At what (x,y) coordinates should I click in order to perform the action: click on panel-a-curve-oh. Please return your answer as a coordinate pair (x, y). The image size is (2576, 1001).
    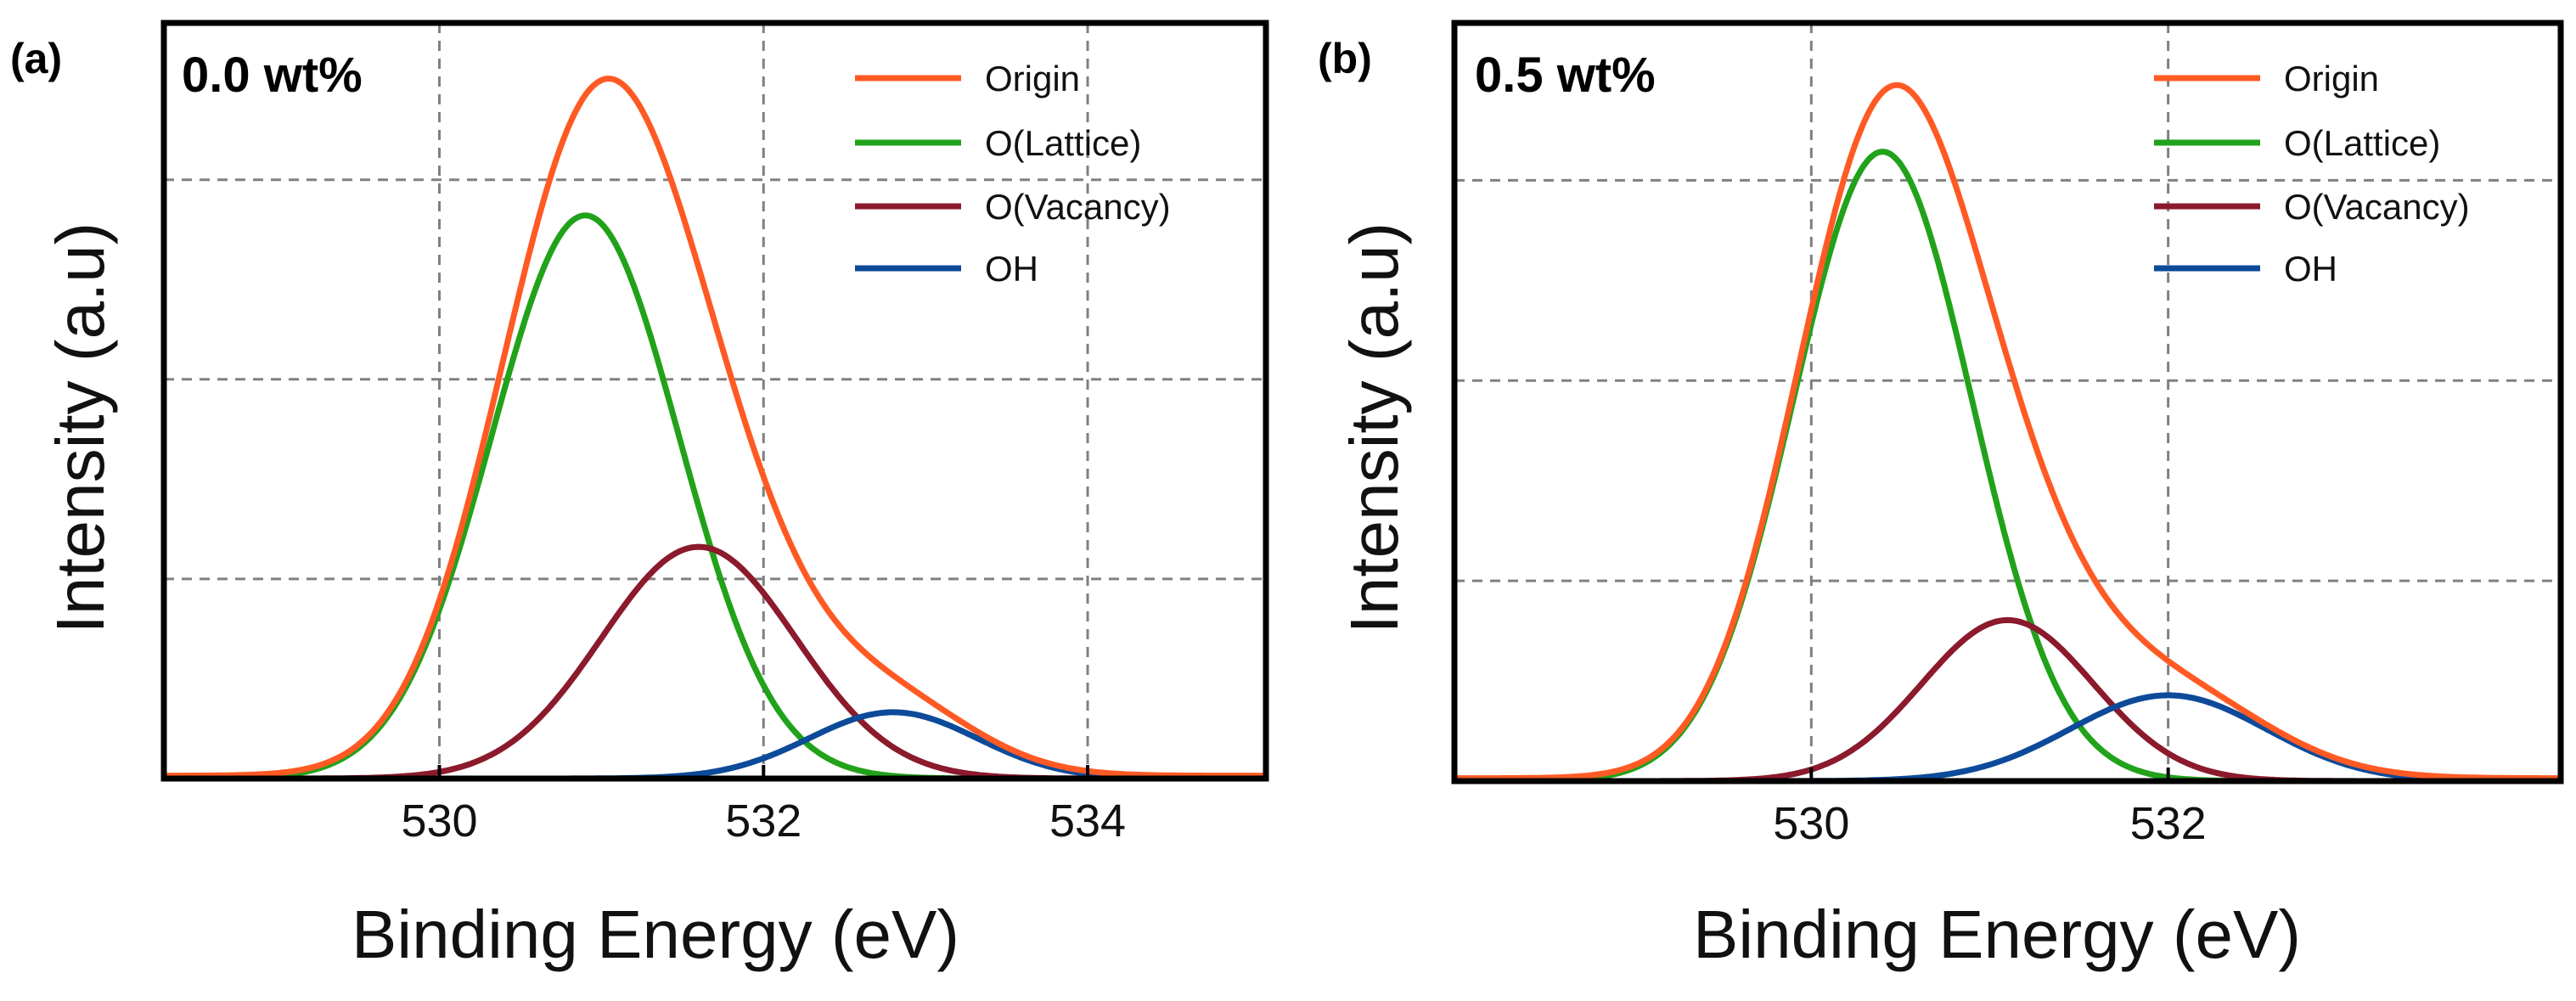
    Looking at the image, I should click on (714, 745).